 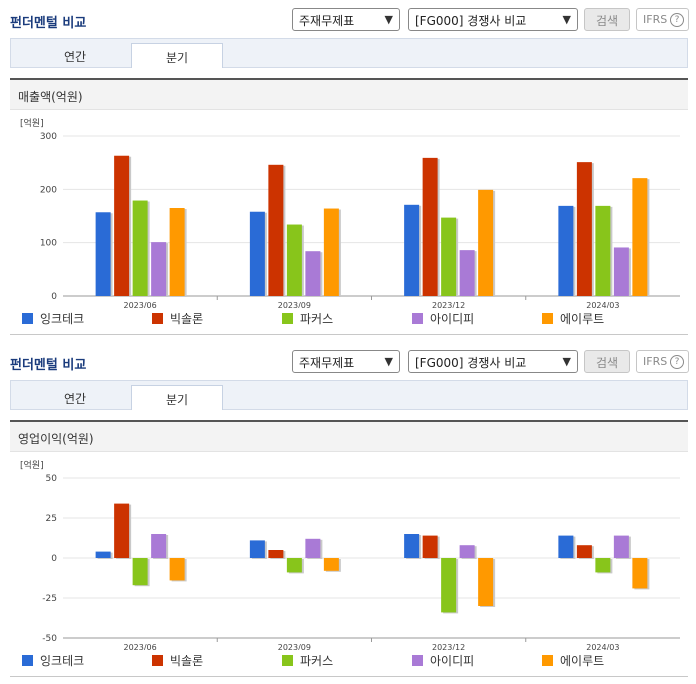 I want to click on y-tick-label: 300, so click(x=48, y=137).